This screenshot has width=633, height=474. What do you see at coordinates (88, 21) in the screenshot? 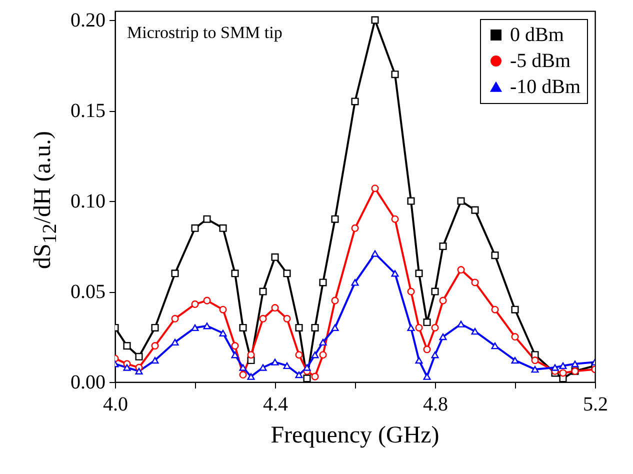
I see `y-tick-label: 0.20` at bounding box center [88, 21].